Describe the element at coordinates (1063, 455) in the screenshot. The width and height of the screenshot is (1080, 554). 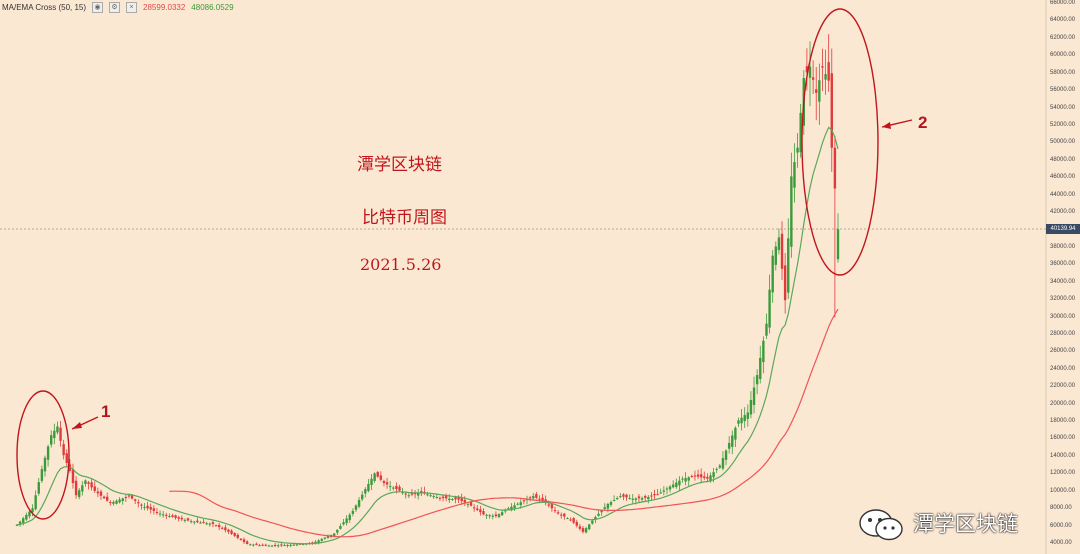
I see `price-tick-label: 14000.00` at that location.